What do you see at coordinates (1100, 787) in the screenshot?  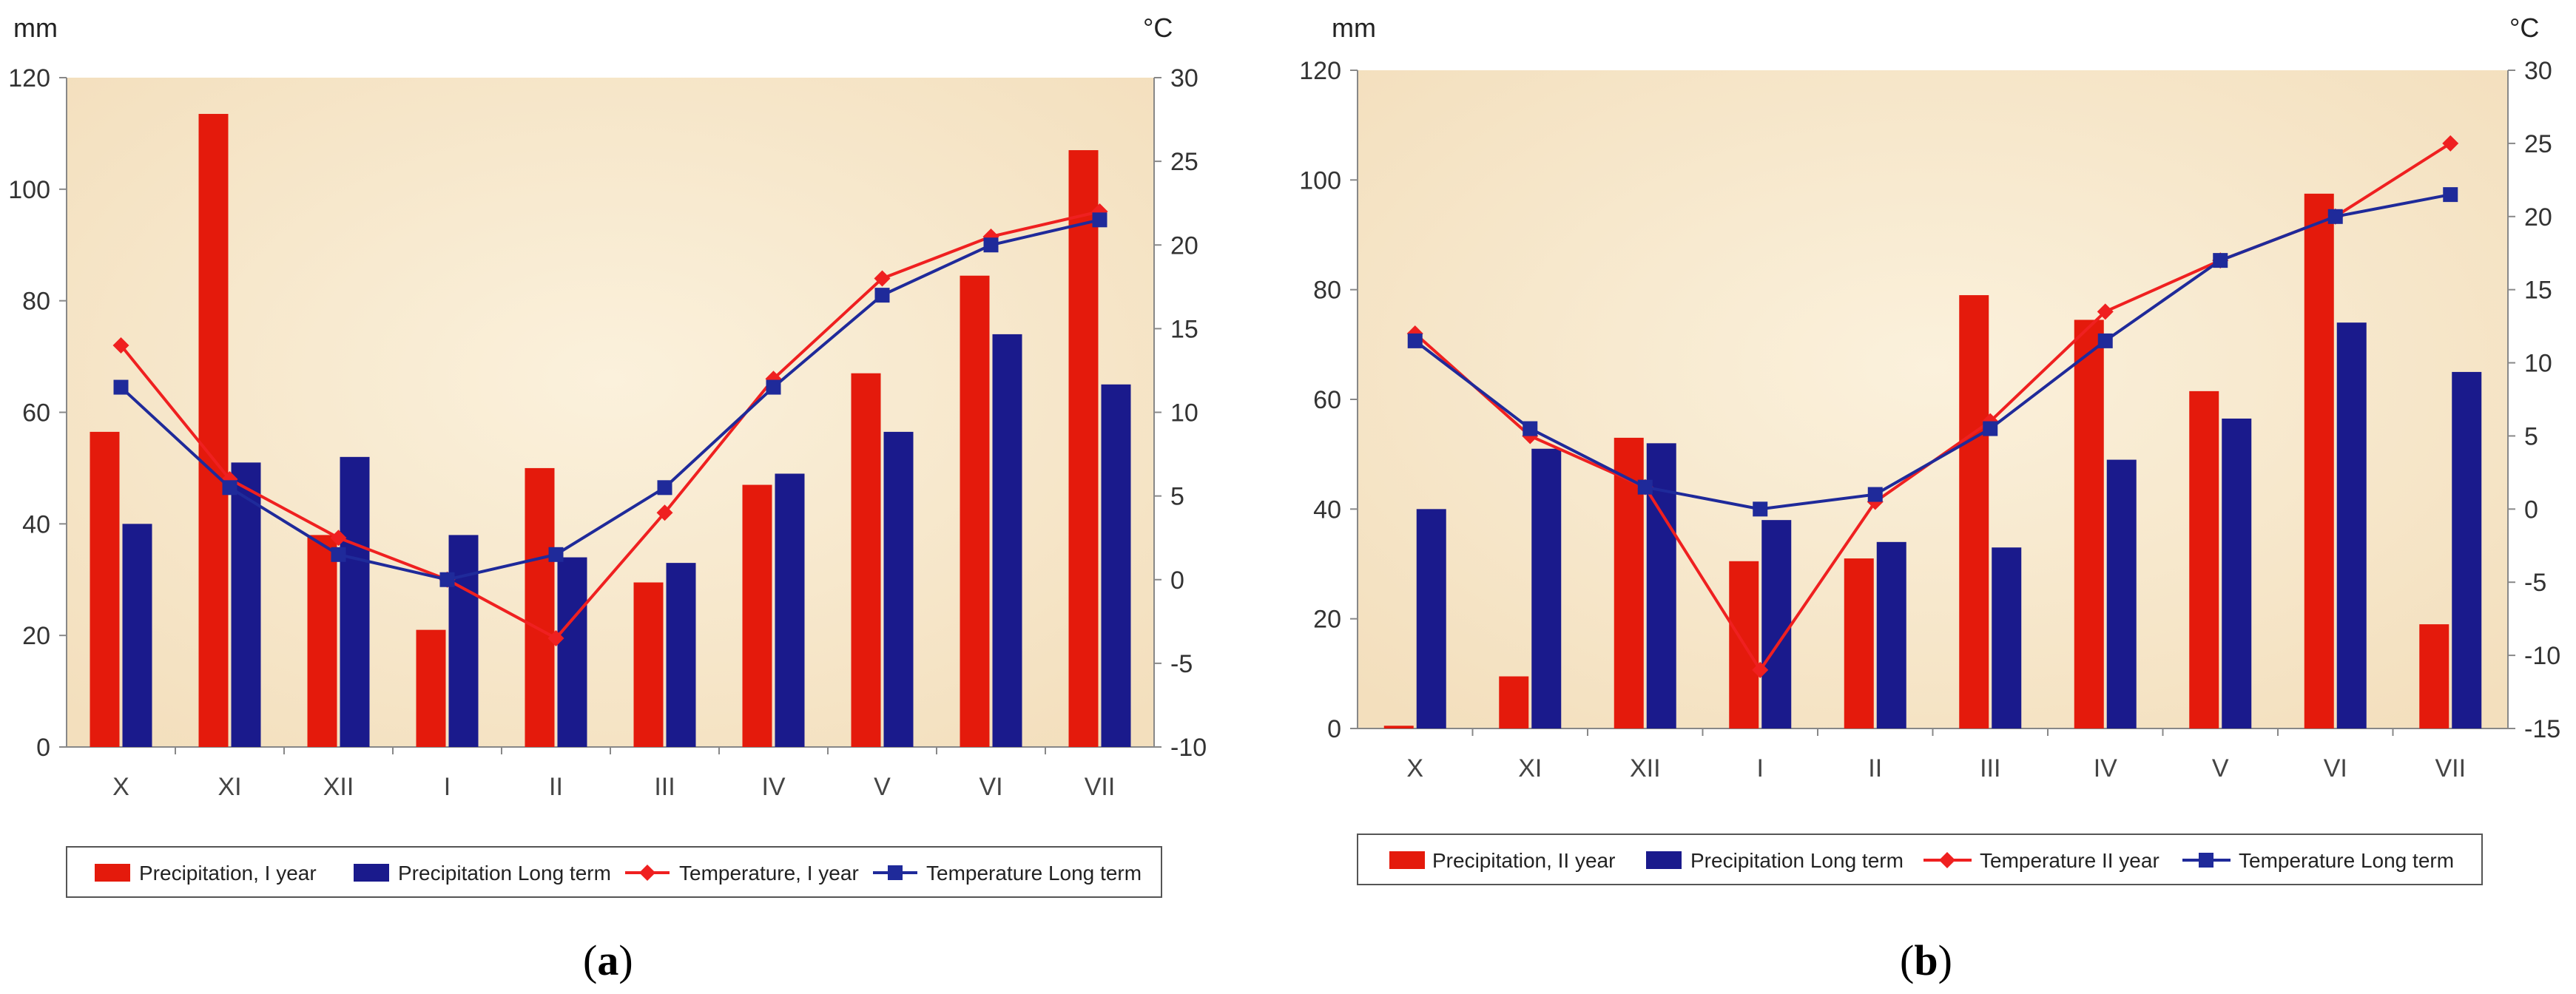 I see `category-label: VII` at bounding box center [1100, 787].